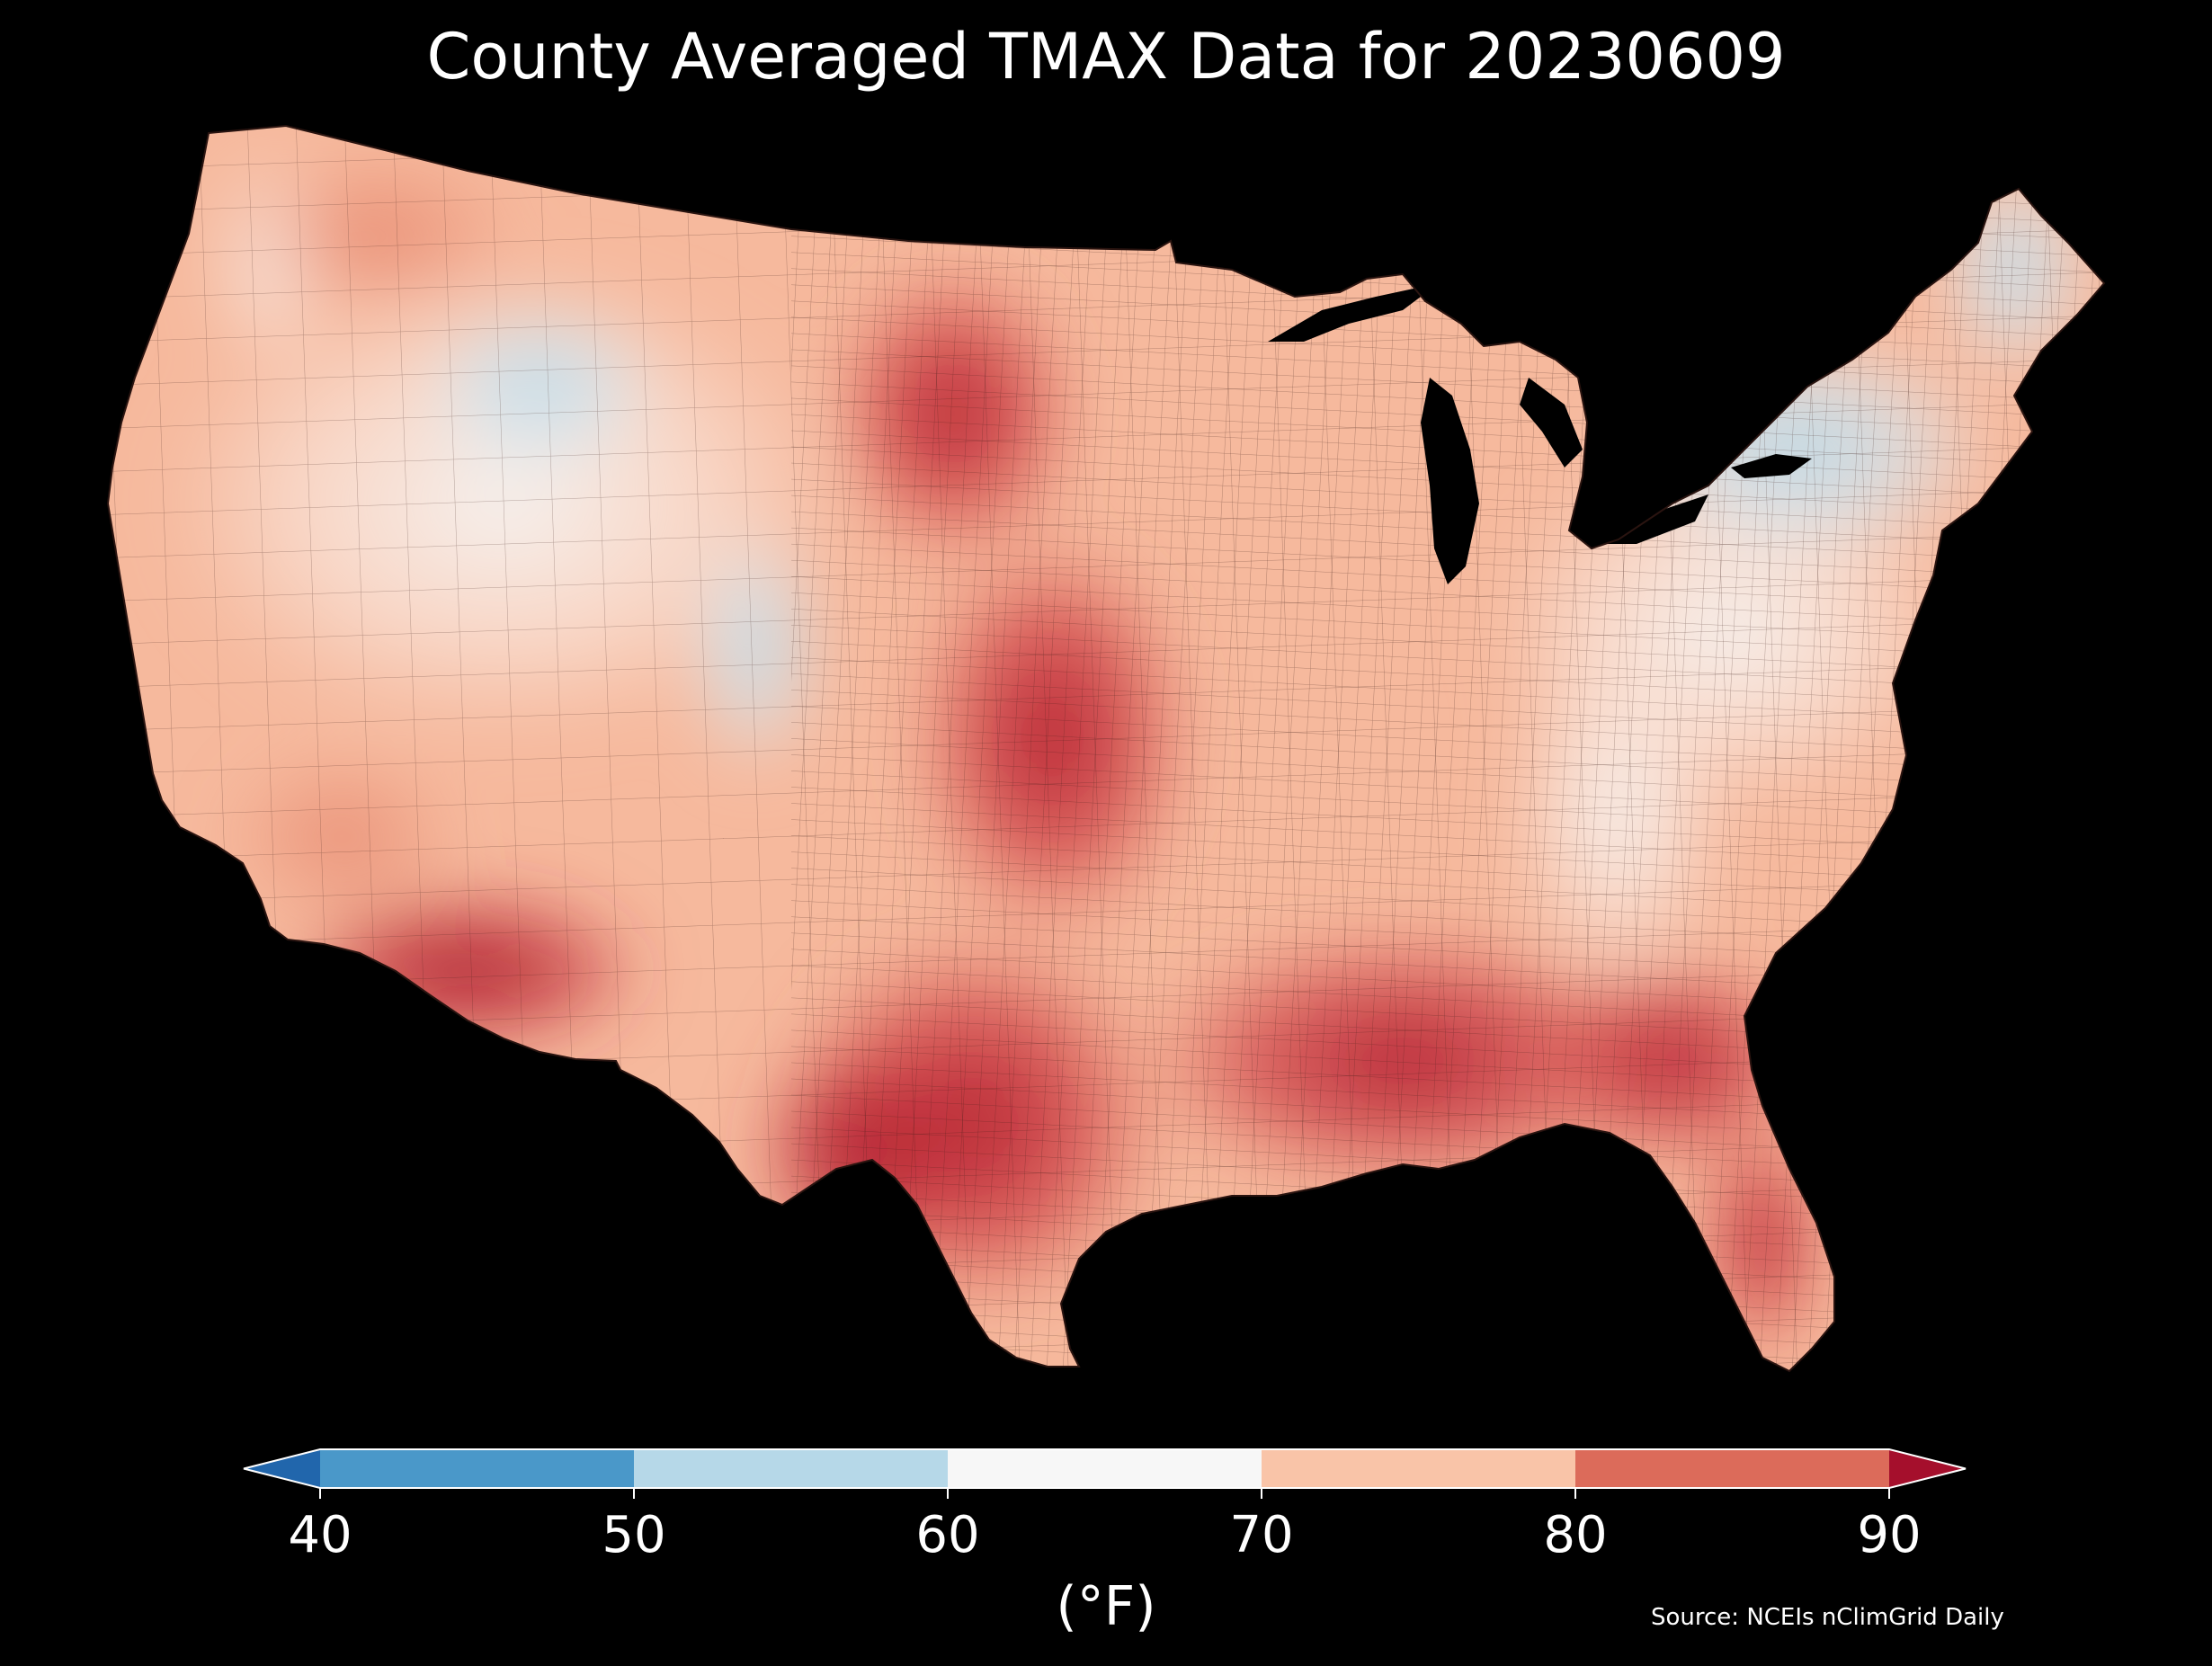  Describe the element at coordinates (1827, 1617) in the screenshot. I see `source-note: Source: NCEIs nClimGrid Daily` at that location.